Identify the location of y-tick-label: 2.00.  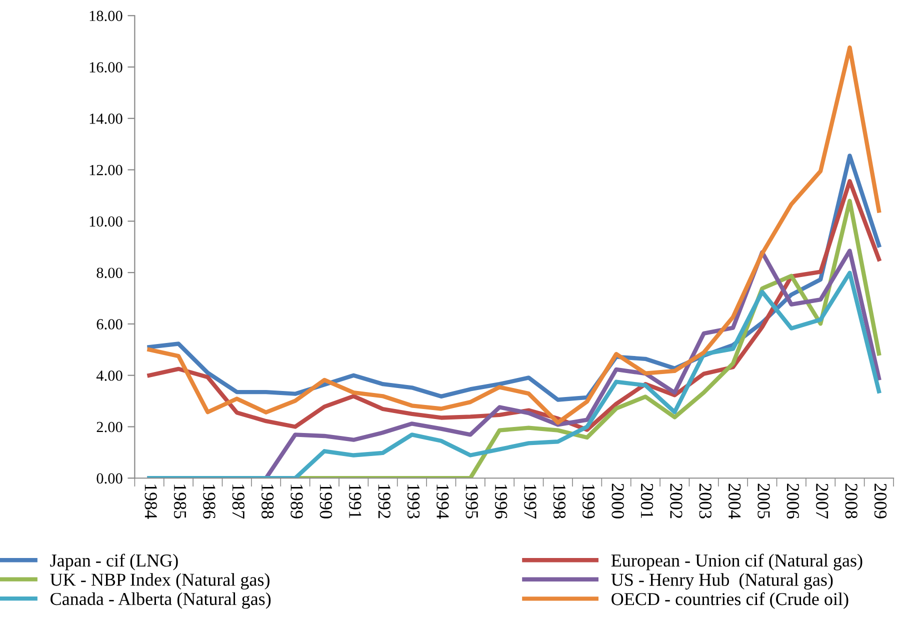
(109, 427).